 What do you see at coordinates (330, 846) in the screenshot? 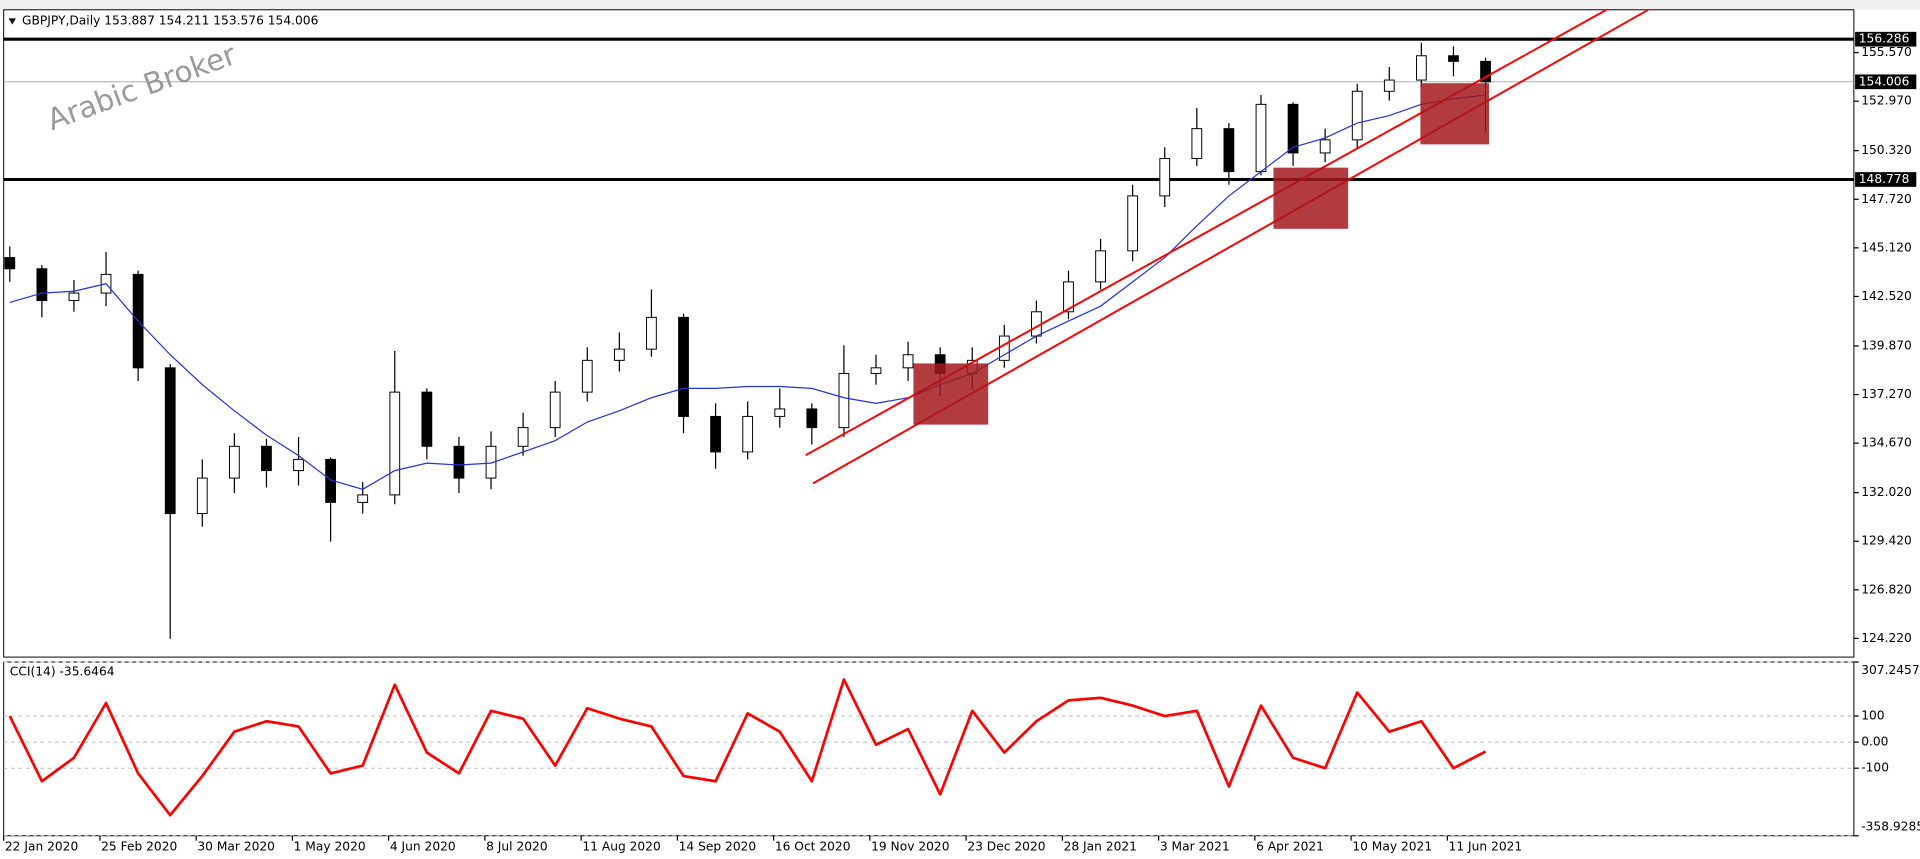
I see `x-tick-label: 1 May 2020` at bounding box center [330, 846].